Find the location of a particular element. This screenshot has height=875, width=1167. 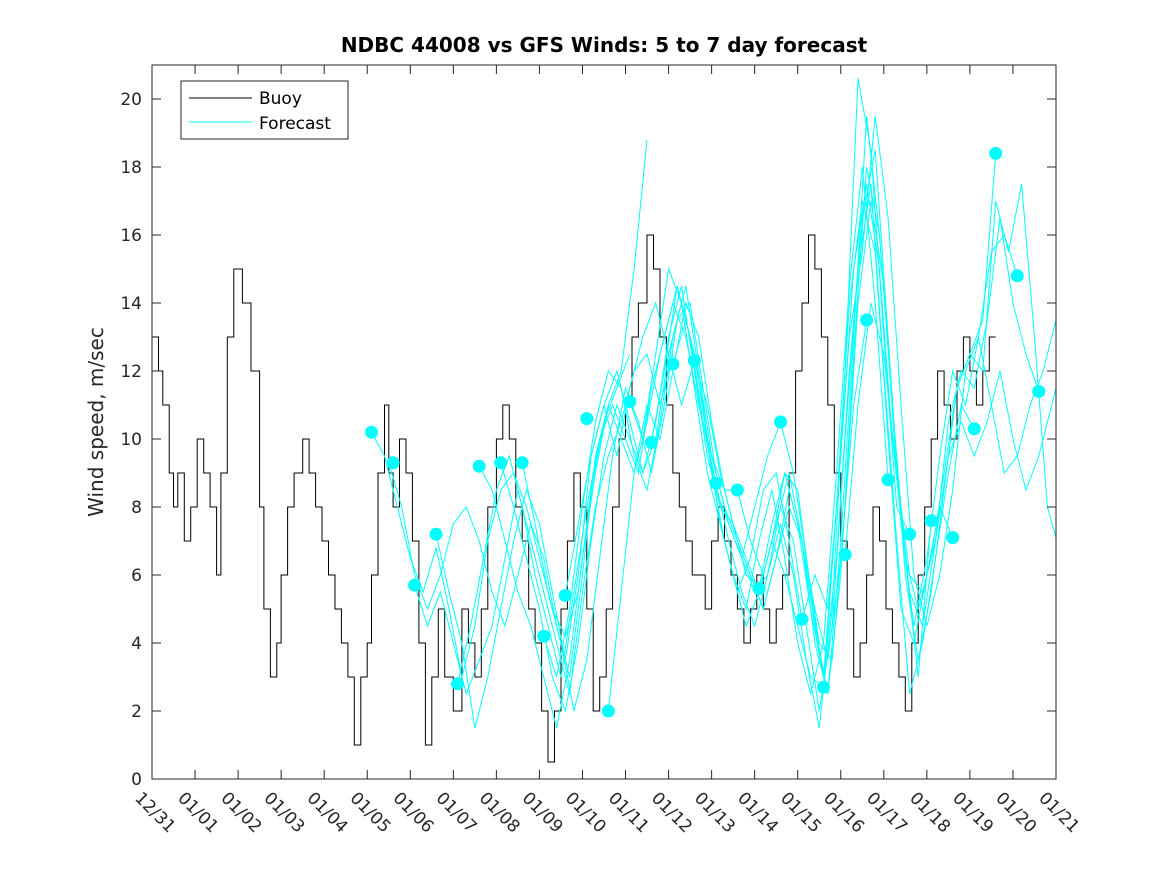

y-tick-label: 10 is located at coordinates (131, 440).